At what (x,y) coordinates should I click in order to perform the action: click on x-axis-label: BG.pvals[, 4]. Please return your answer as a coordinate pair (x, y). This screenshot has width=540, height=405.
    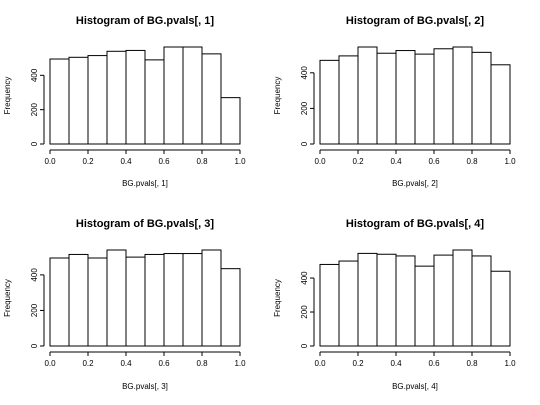
    Looking at the image, I should click on (415, 386).